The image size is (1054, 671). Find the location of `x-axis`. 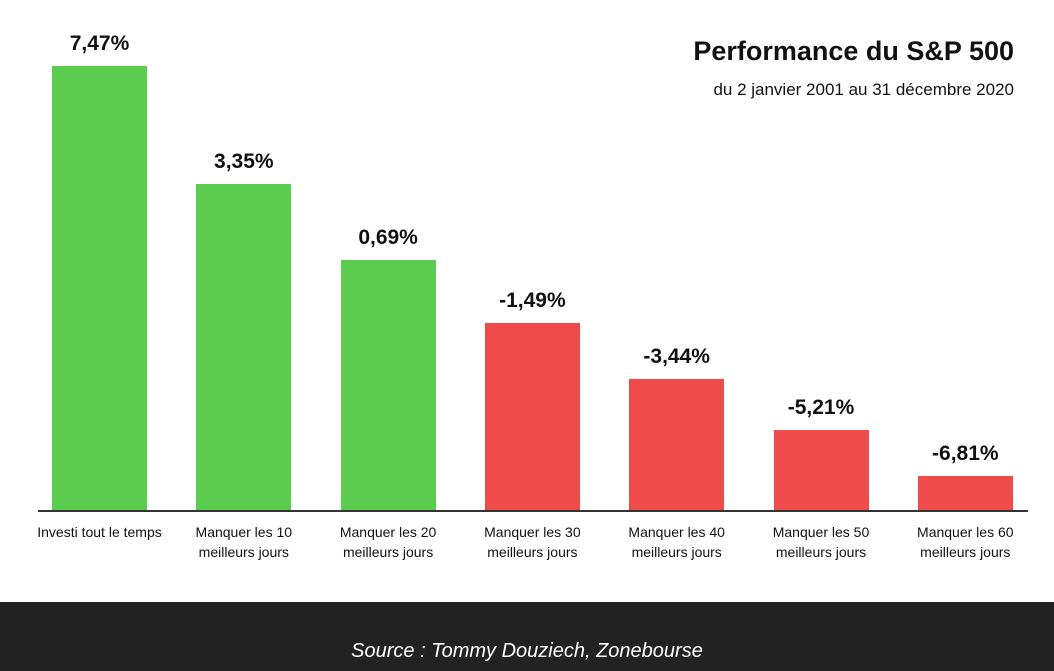

x-axis is located at coordinates (533, 511).